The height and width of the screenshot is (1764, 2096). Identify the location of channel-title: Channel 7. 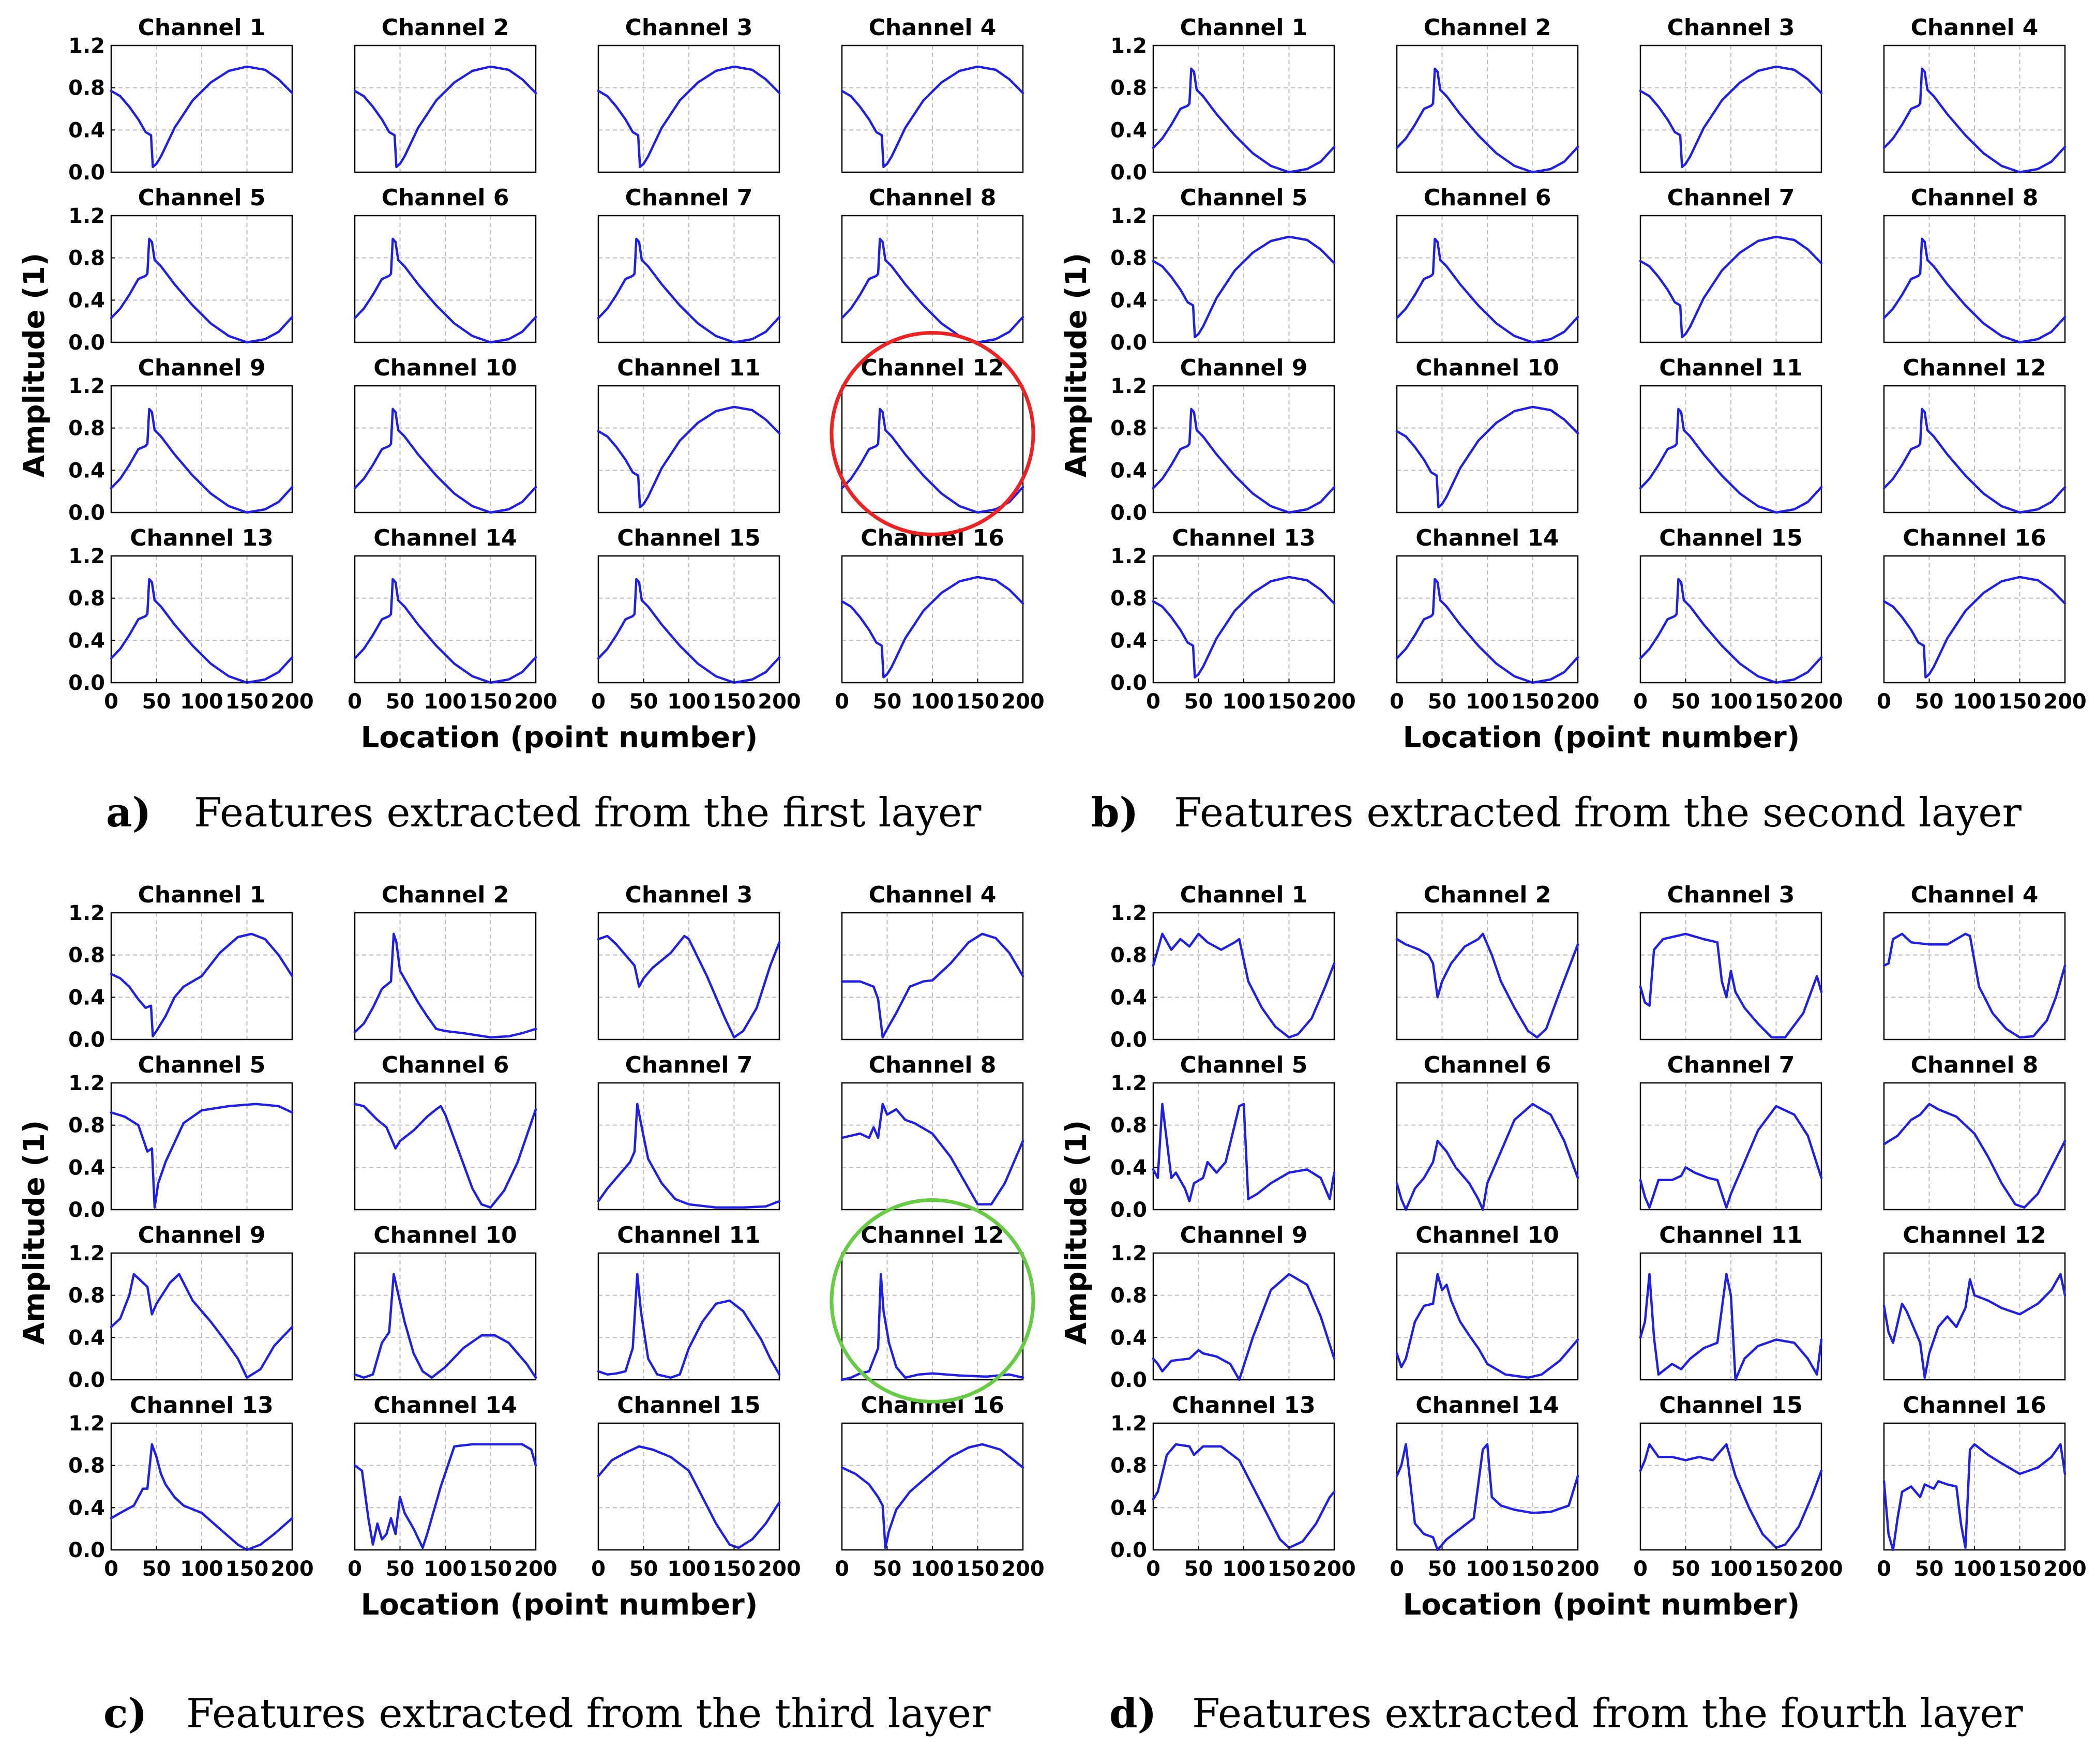
(689, 1065).